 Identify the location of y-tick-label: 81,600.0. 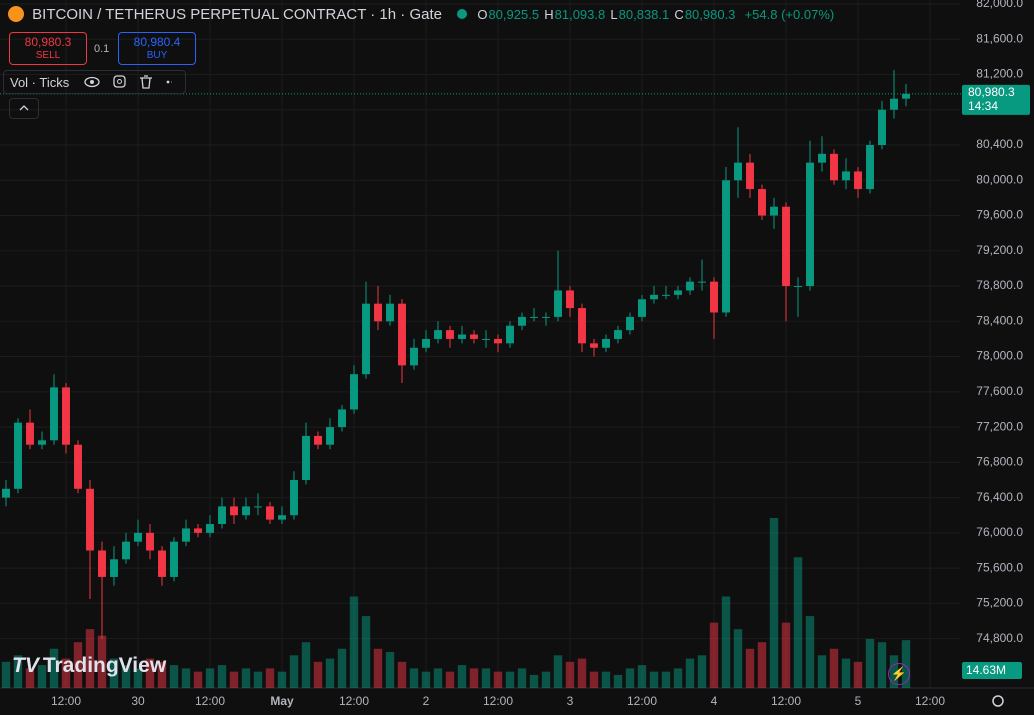
(999, 38).